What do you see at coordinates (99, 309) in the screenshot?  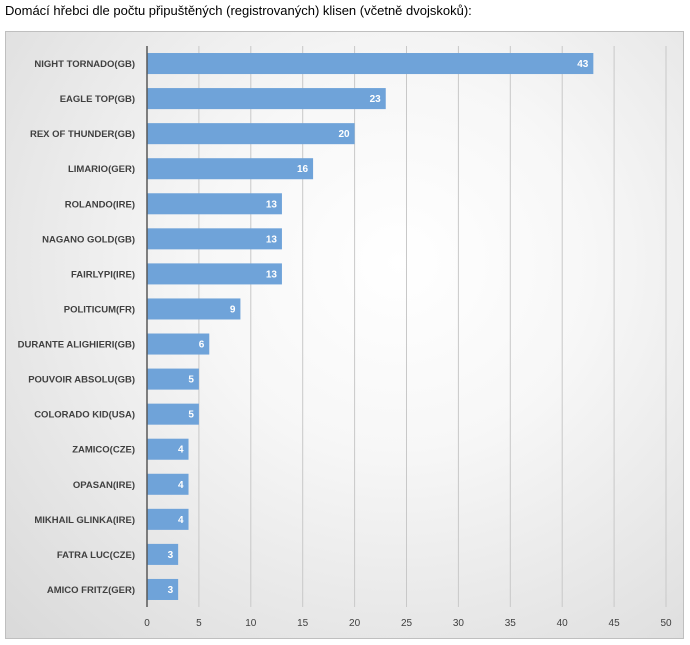 I see `category-label: POLITICUM(FR)` at bounding box center [99, 309].